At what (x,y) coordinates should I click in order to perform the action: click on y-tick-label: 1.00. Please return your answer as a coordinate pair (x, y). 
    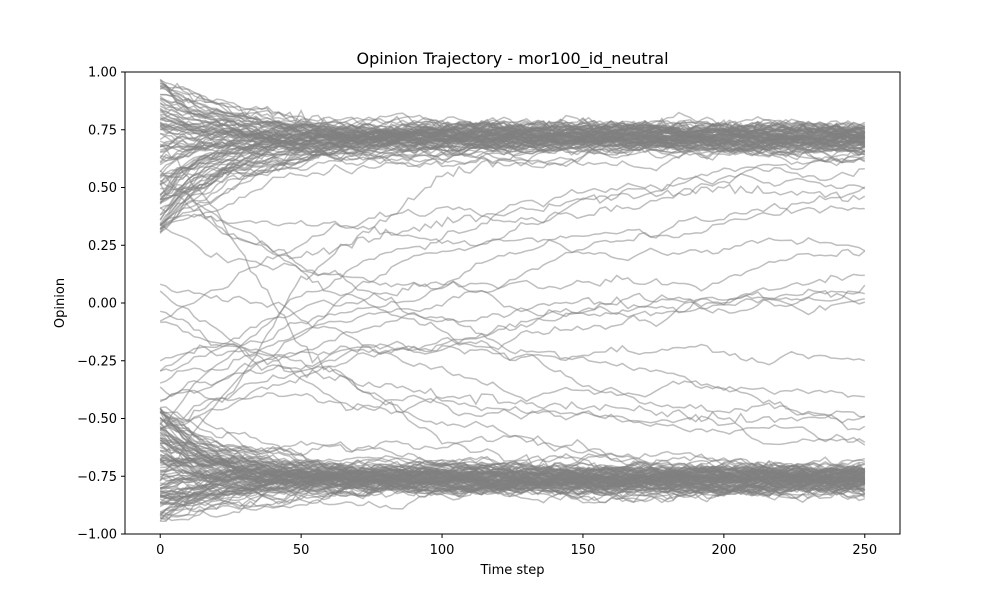
    Looking at the image, I should click on (102, 73).